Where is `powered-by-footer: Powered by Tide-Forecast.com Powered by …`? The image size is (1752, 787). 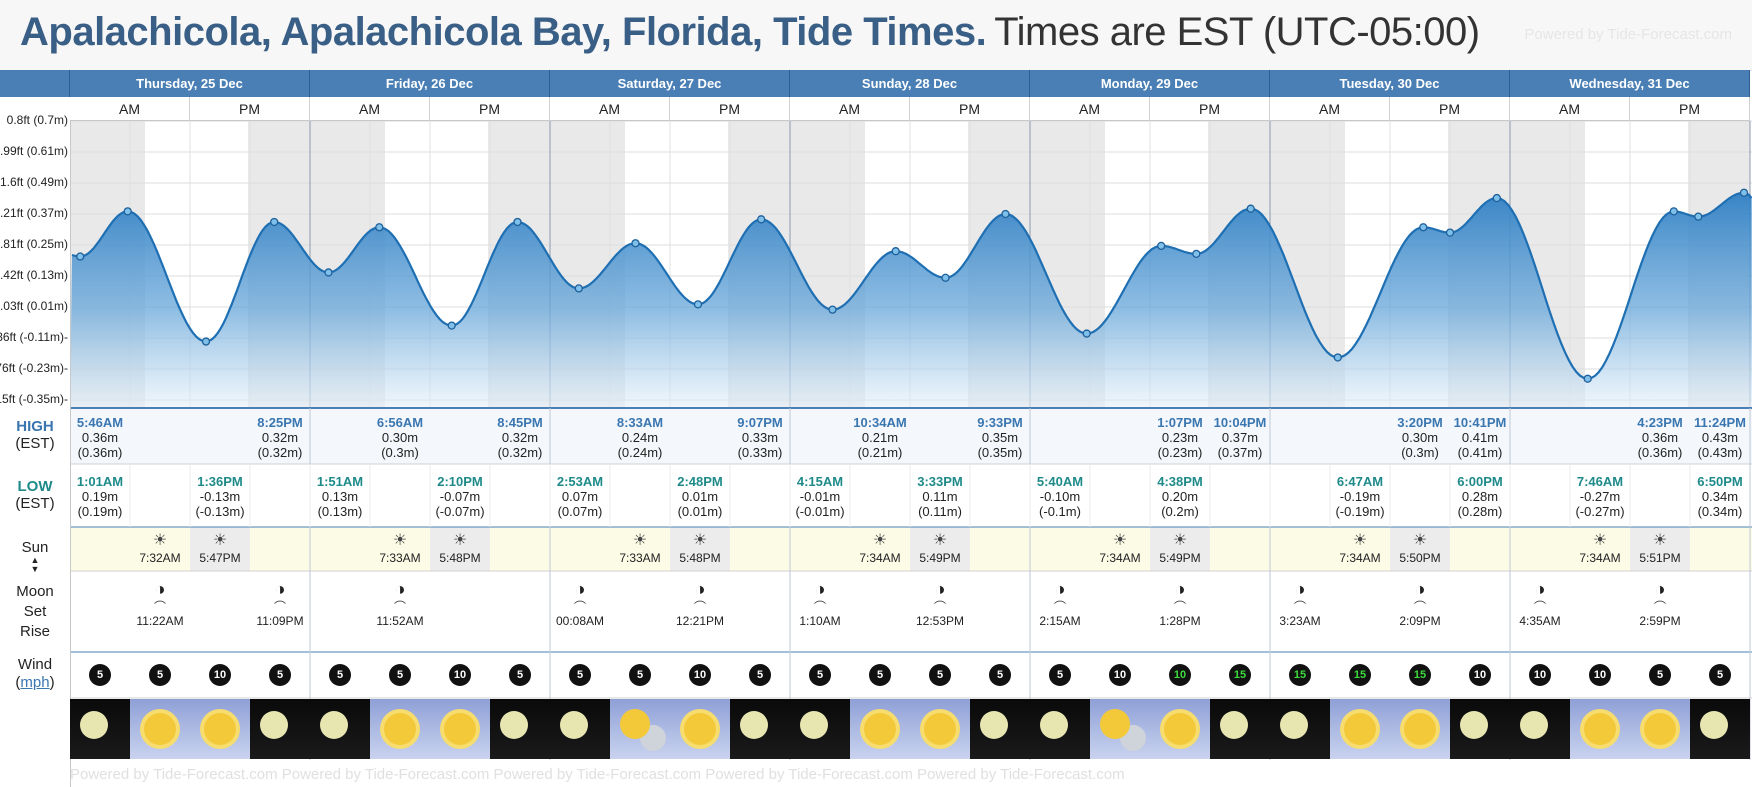
powered-by-footer: Powered by Tide-Forecast.com Powered by … is located at coordinates (597, 774).